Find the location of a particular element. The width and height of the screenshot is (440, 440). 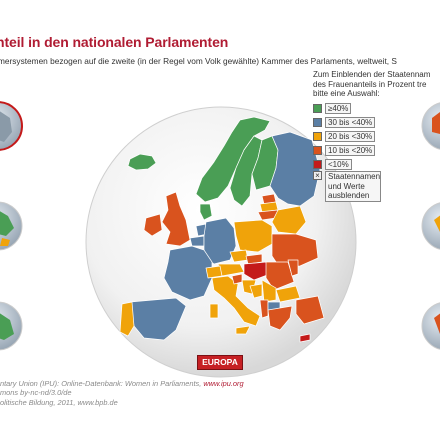

hide-labels-label: Staatennamen und Werte ausblenden is located at coordinates (353, 186).